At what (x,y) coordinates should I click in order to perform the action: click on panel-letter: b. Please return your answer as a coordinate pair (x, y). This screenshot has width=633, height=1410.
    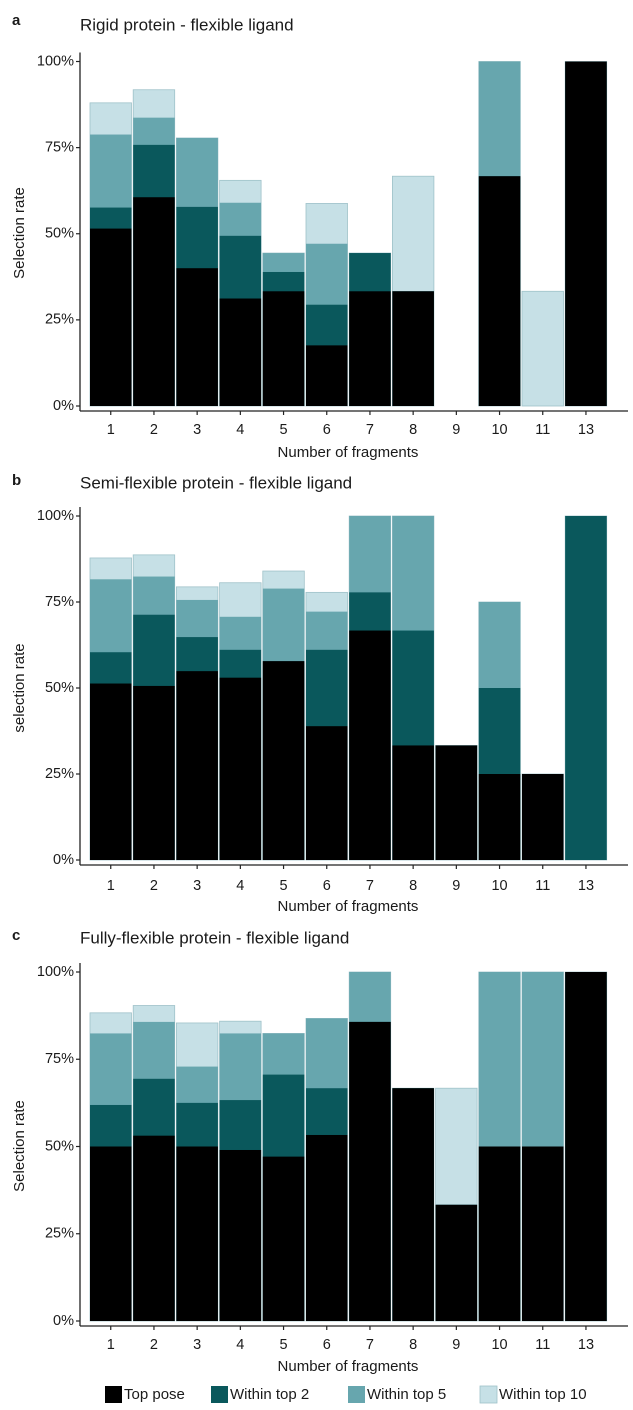
    Looking at the image, I should click on (16, 480).